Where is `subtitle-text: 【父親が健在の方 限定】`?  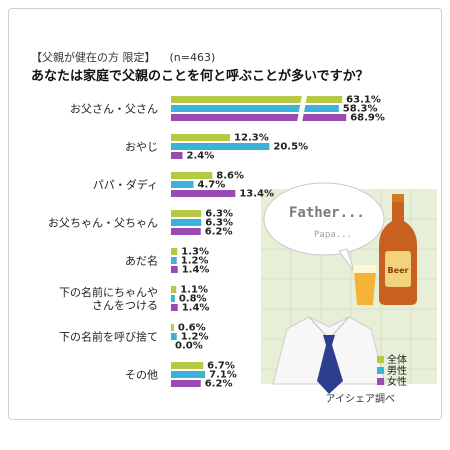 subtitle-text: 【父親が健在の方 限定】 is located at coordinates (93, 57).